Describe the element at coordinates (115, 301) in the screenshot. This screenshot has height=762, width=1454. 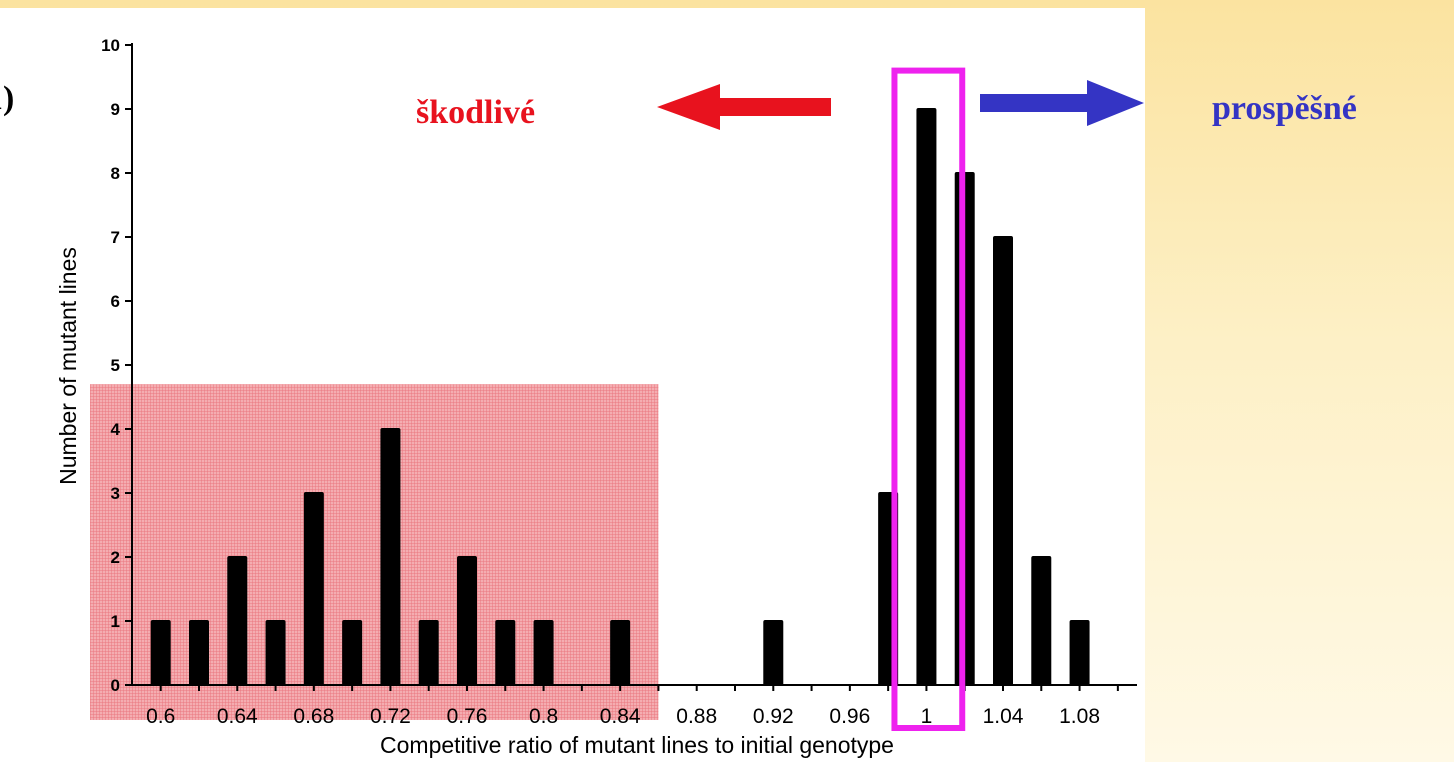
I see `y-tick-label: 6` at that location.